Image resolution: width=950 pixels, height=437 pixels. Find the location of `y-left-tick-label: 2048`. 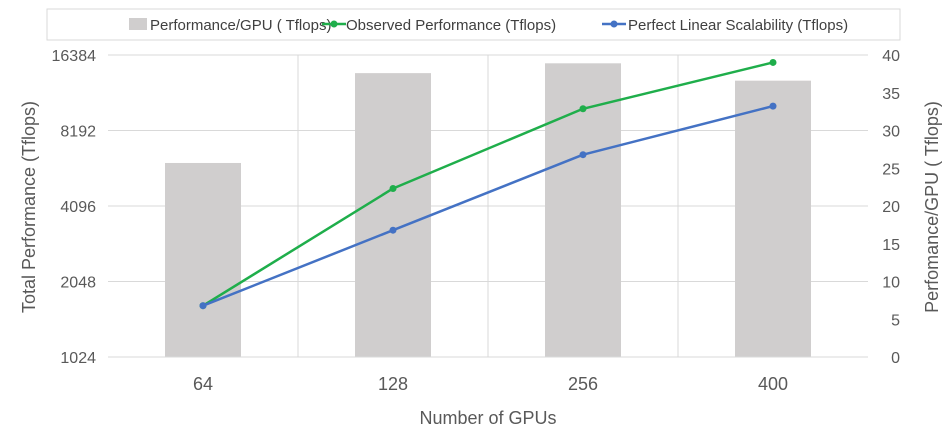

y-left-tick-label: 2048 is located at coordinates (78, 283).